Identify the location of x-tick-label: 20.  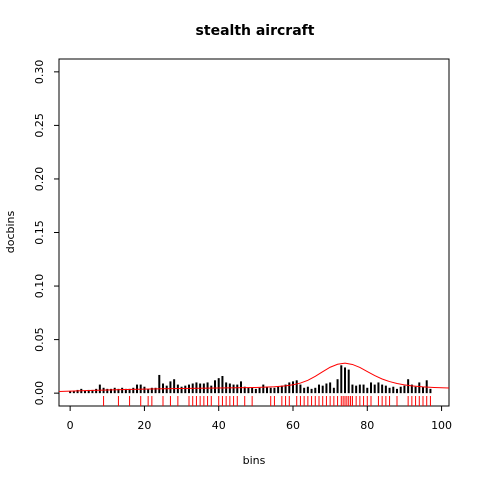
(144, 425).